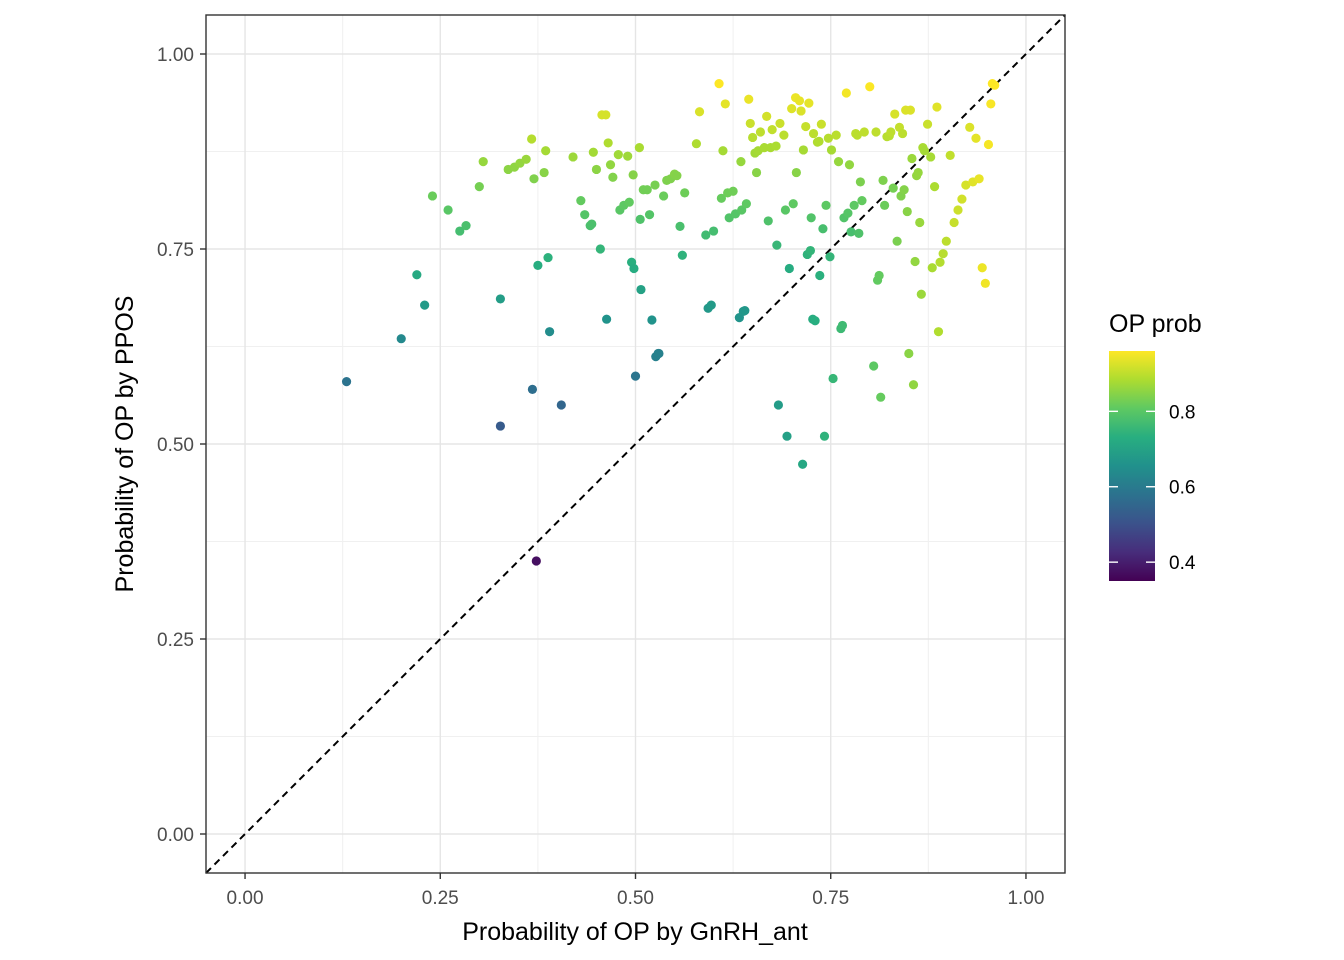 The image size is (1344, 960). What do you see at coordinates (1025, 898) in the screenshot?
I see `x-tick-label: 1.00` at bounding box center [1025, 898].